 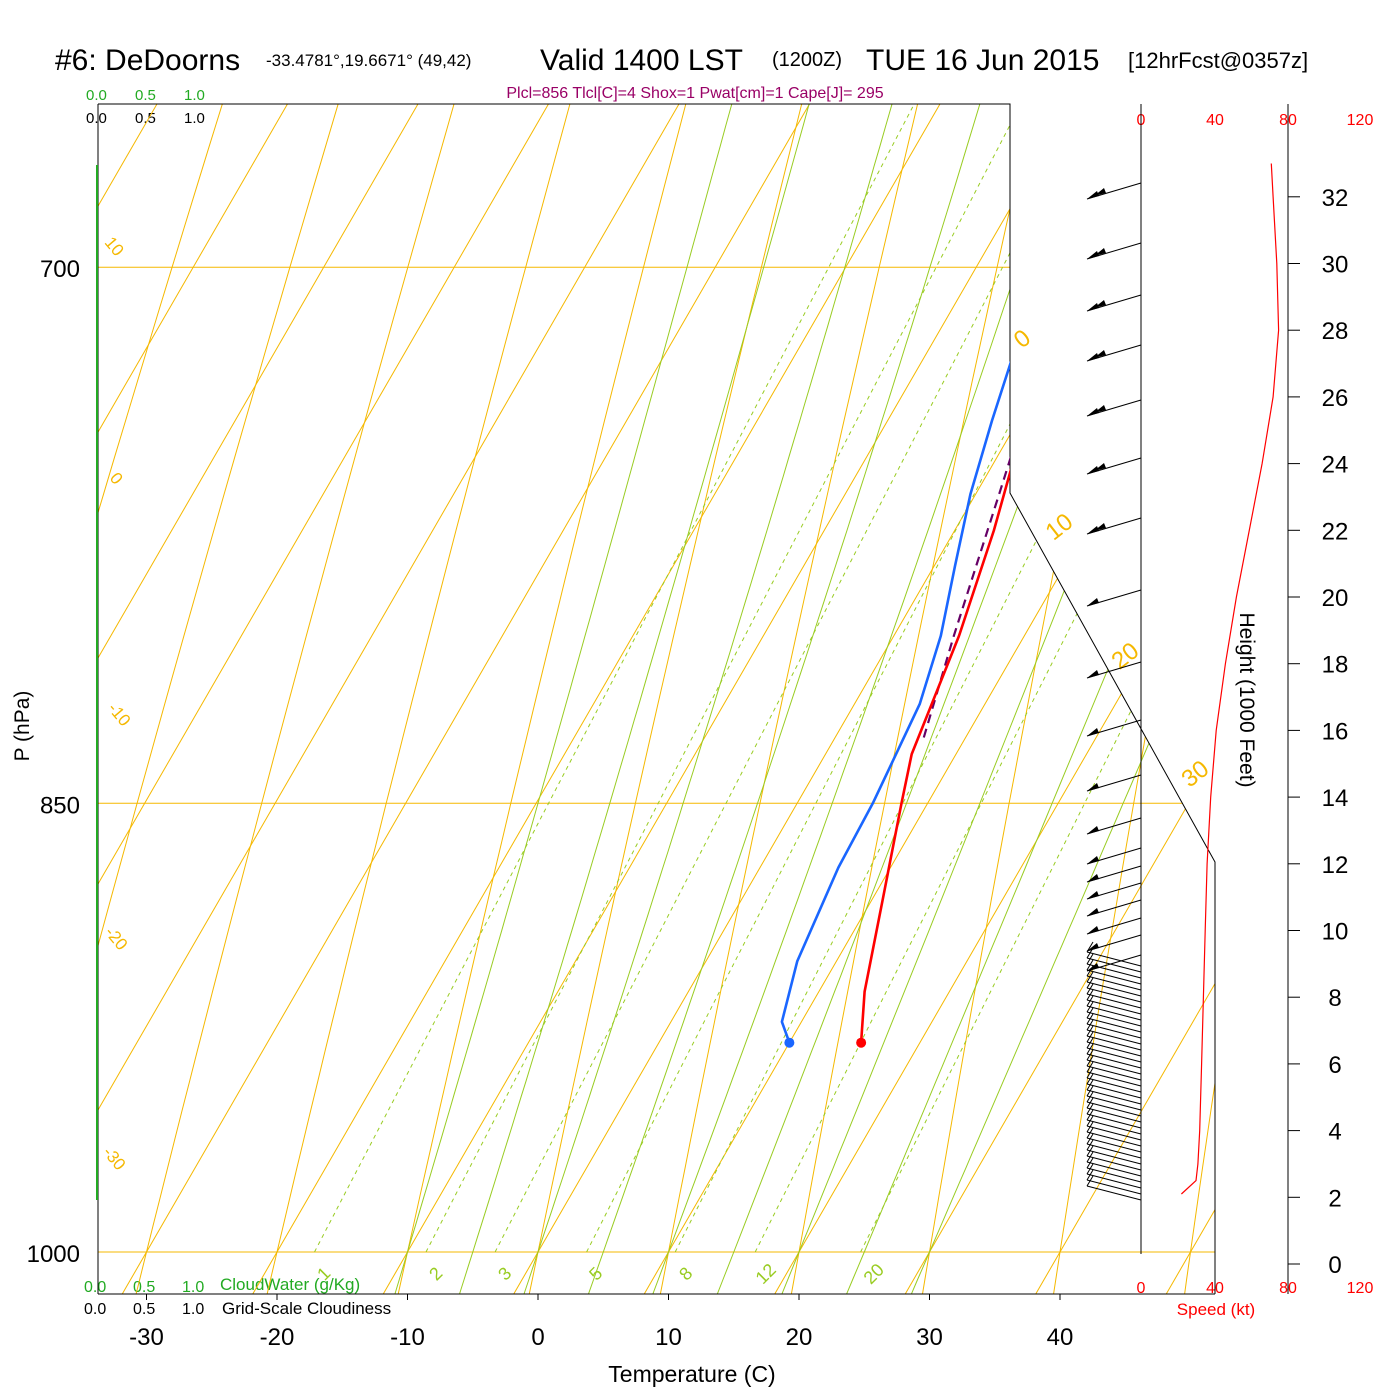 I want to click on temperature-tick-label: -20, so click(x=277, y=1337).